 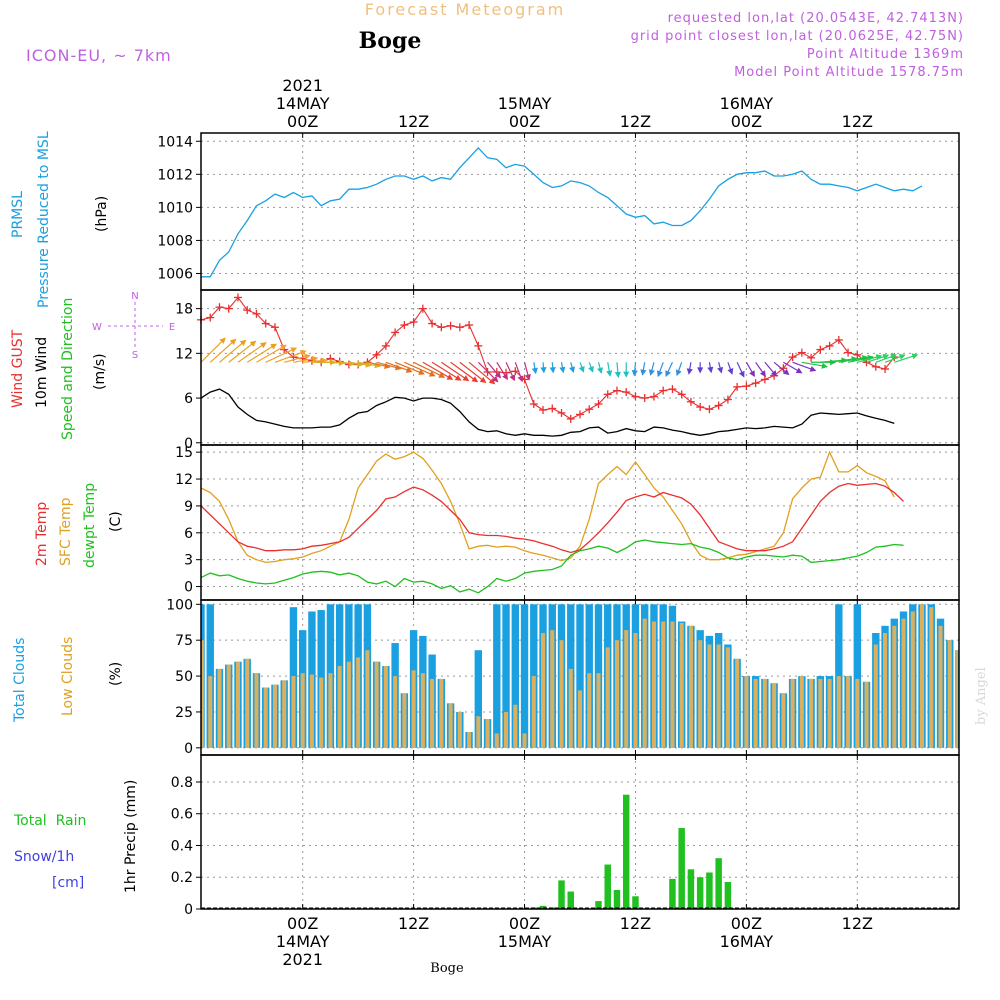 I want to click on y-tick-label: 9, so click(x=188, y=507).